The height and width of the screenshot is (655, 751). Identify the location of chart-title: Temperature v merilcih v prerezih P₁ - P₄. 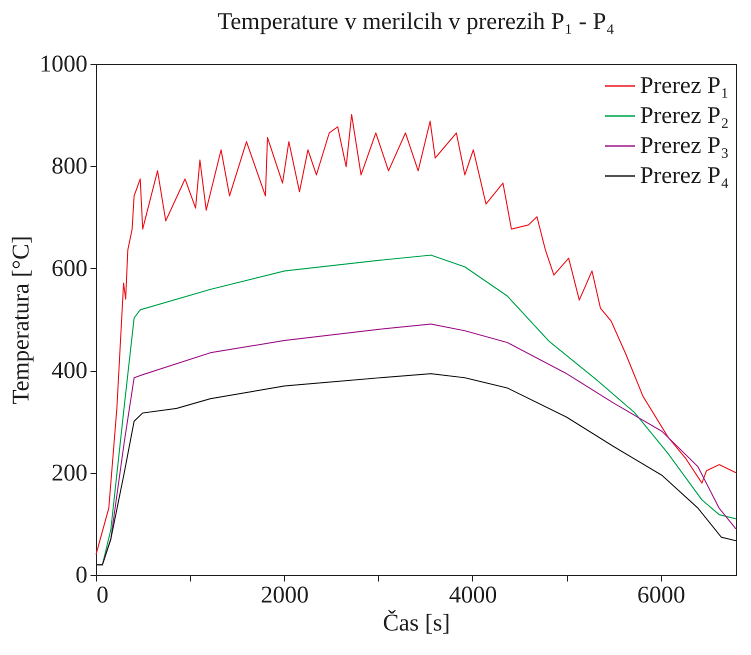
(416, 22).